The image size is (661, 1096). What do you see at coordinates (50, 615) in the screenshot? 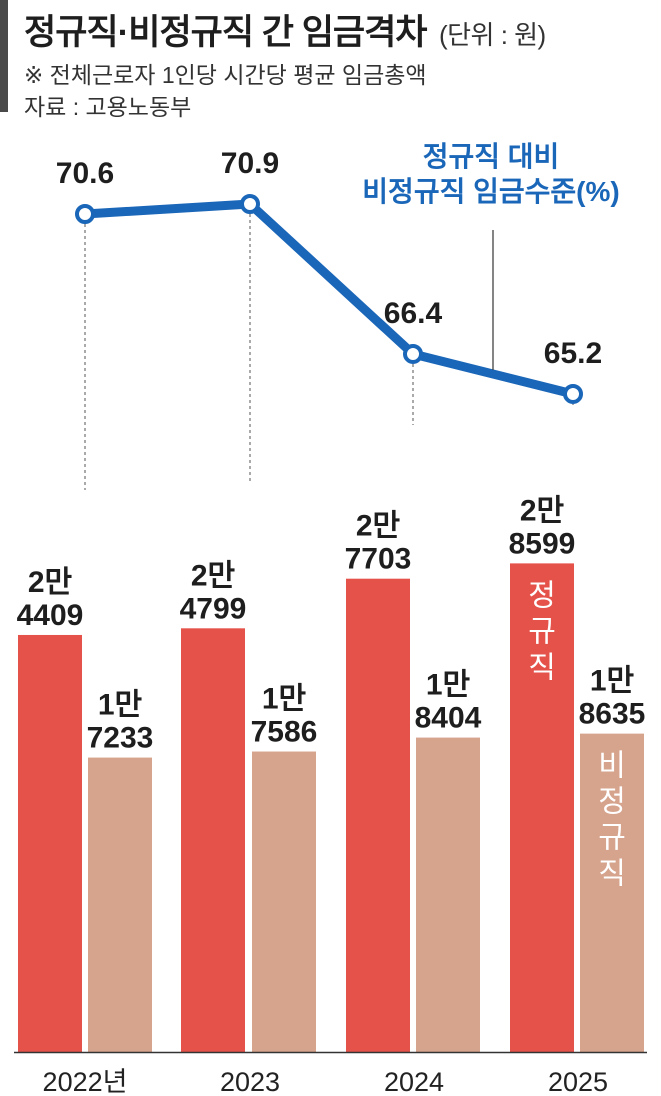
I see `label-regular-0-line2: 4409` at bounding box center [50, 615].